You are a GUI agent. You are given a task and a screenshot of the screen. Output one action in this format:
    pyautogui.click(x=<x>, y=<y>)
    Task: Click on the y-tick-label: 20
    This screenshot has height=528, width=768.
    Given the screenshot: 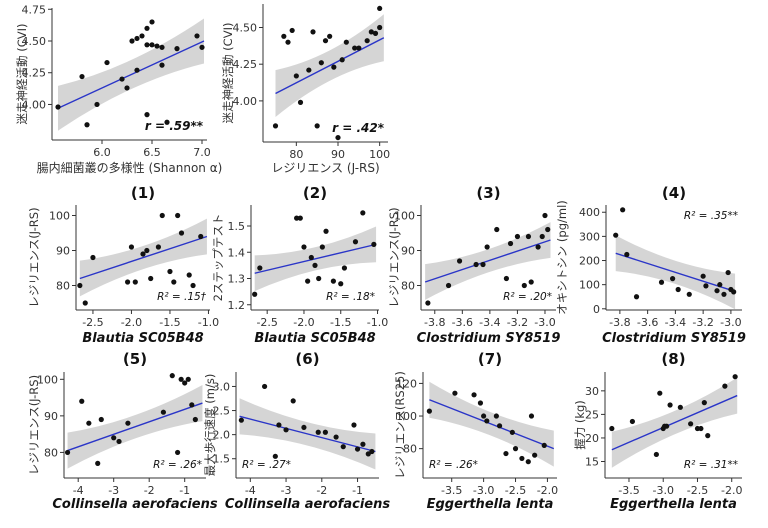 What is the action you would take?
    pyautogui.click(x=592, y=438)
    